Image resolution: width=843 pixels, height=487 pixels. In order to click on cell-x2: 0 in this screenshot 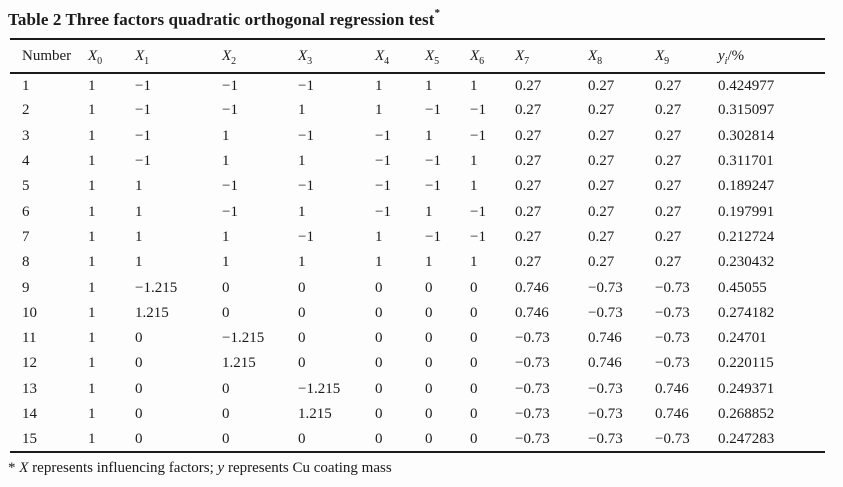, I will do `click(226, 414)`.